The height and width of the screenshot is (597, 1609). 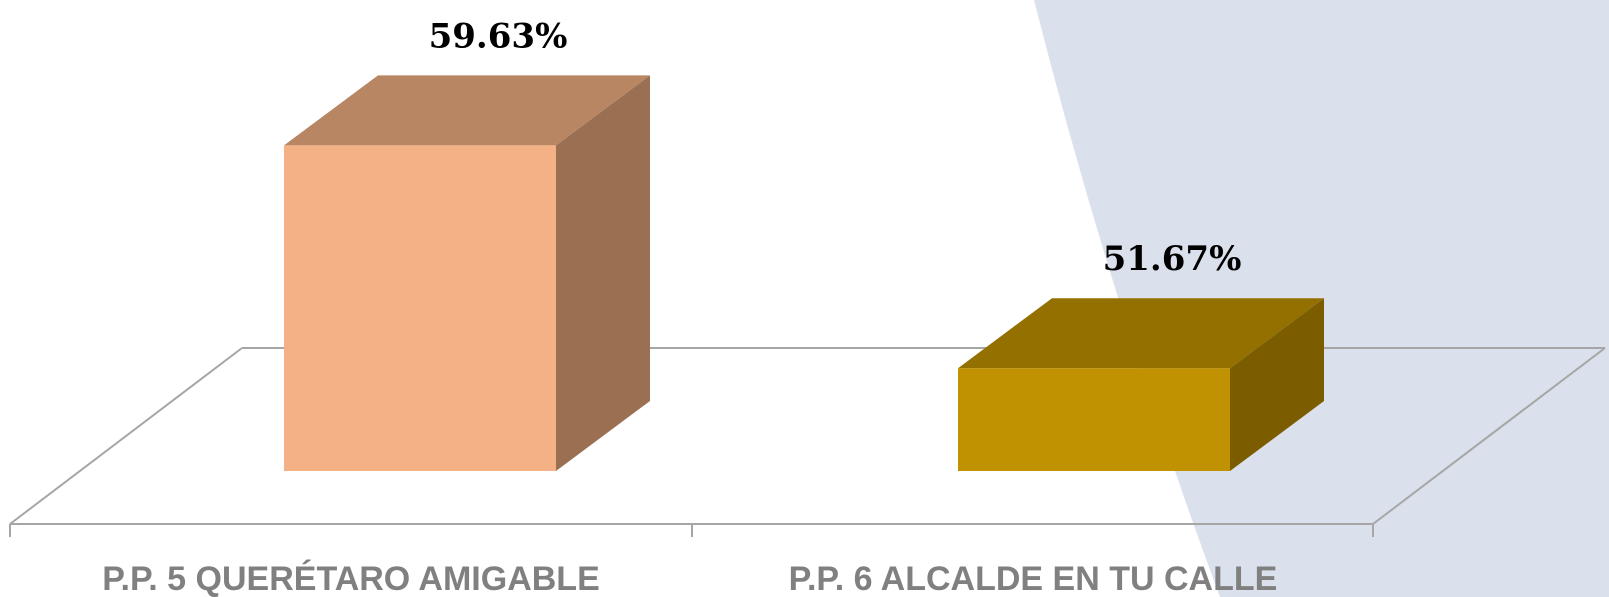 I want to click on category-label: P.P. 6 ALCALDE EN TU CALLE, so click(x=1033, y=578).